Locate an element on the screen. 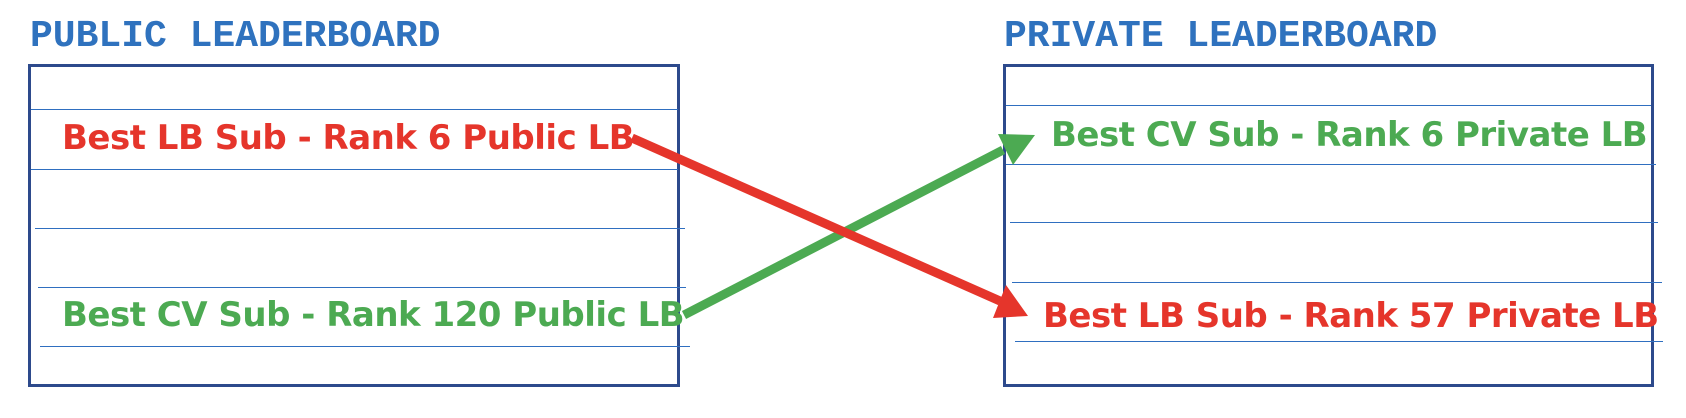 This screenshot has width=1686, height=418. private-leaderboard-title: PRIVATE LEADERBOARD is located at coordinates (1221, 36).